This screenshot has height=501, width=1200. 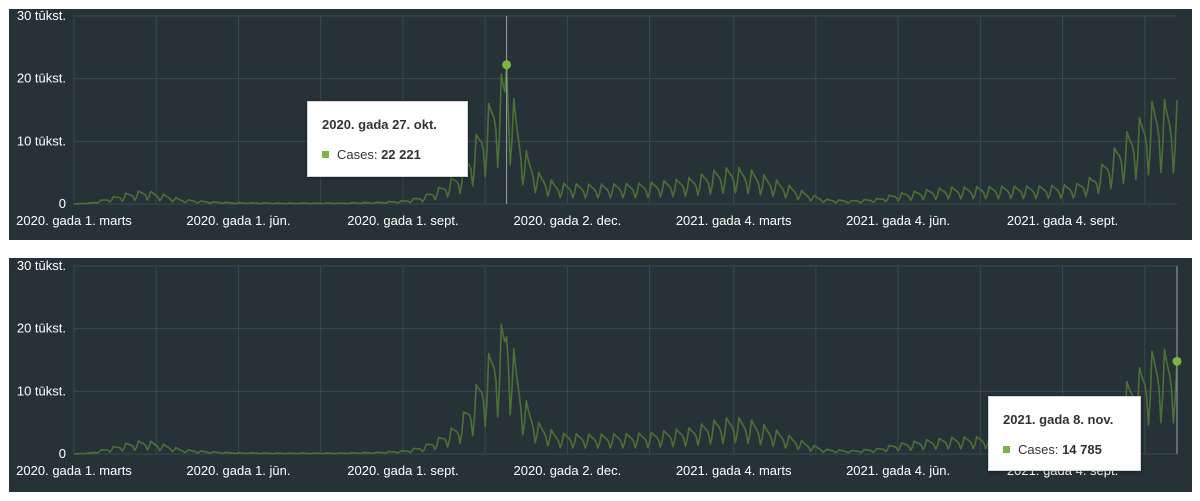 I want to click on tooltip-series-row: Cases: 22 221, so click(x=371, y=154).